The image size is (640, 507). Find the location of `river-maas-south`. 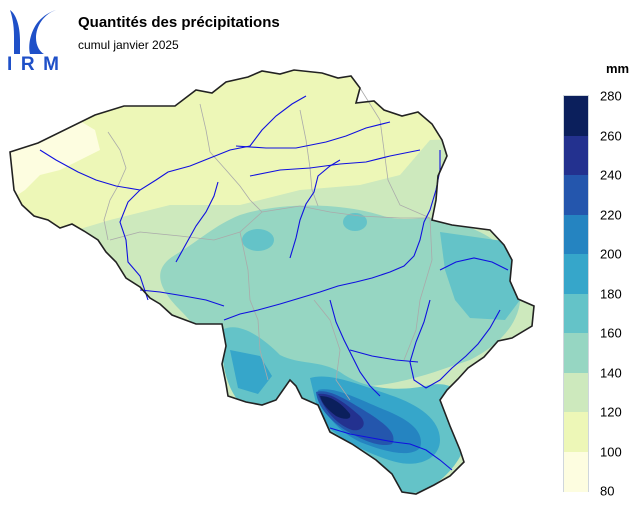

river-maas-south is located at coordinates (355, 348).